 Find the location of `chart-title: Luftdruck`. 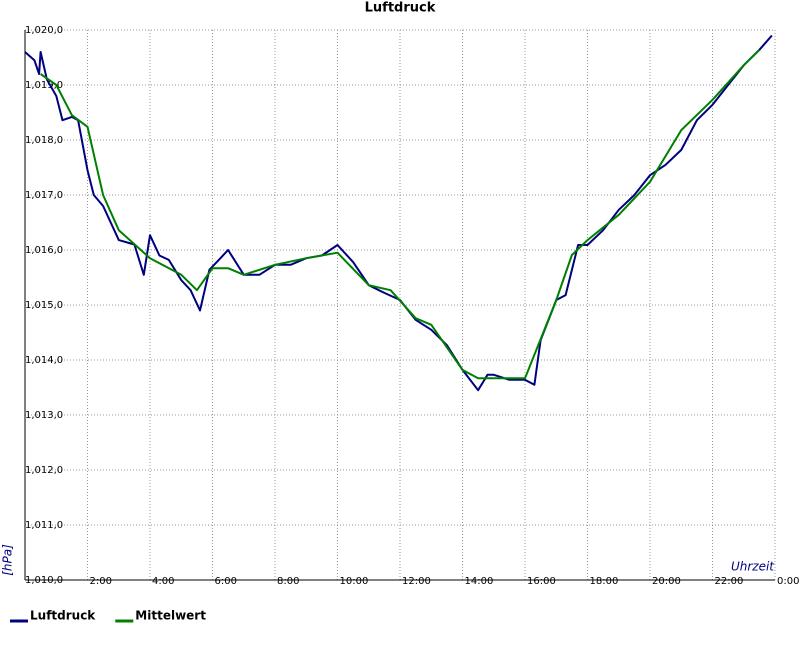

chart-title: Luftdruck is located at coordinates (400, 8).